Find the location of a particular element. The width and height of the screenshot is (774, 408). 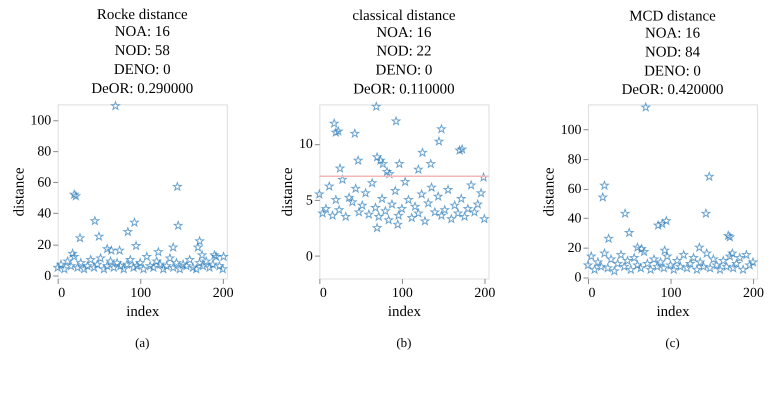

y-tick-label: 10 is located at coordinates (305, 144).